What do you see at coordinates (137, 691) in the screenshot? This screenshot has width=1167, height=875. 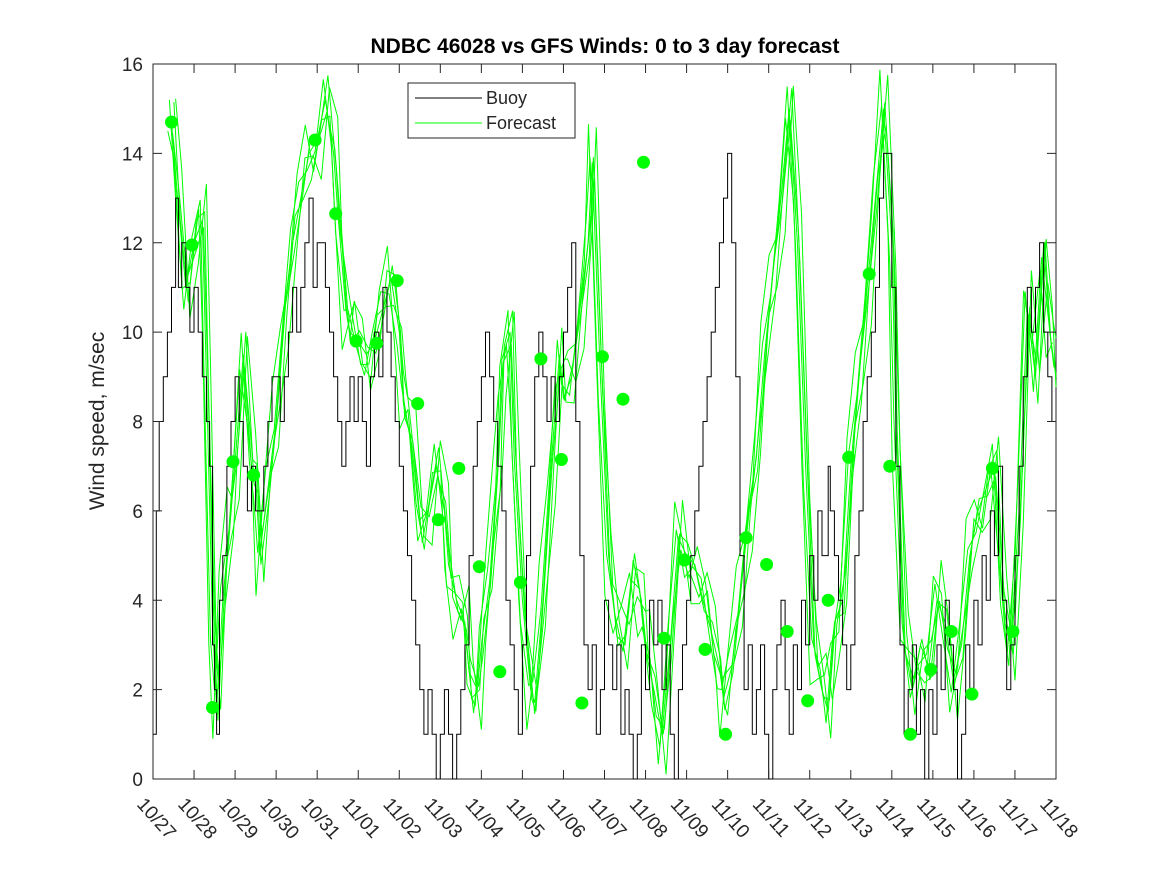 I see `y-tick-label: 2` at bounding box center [137, 691].